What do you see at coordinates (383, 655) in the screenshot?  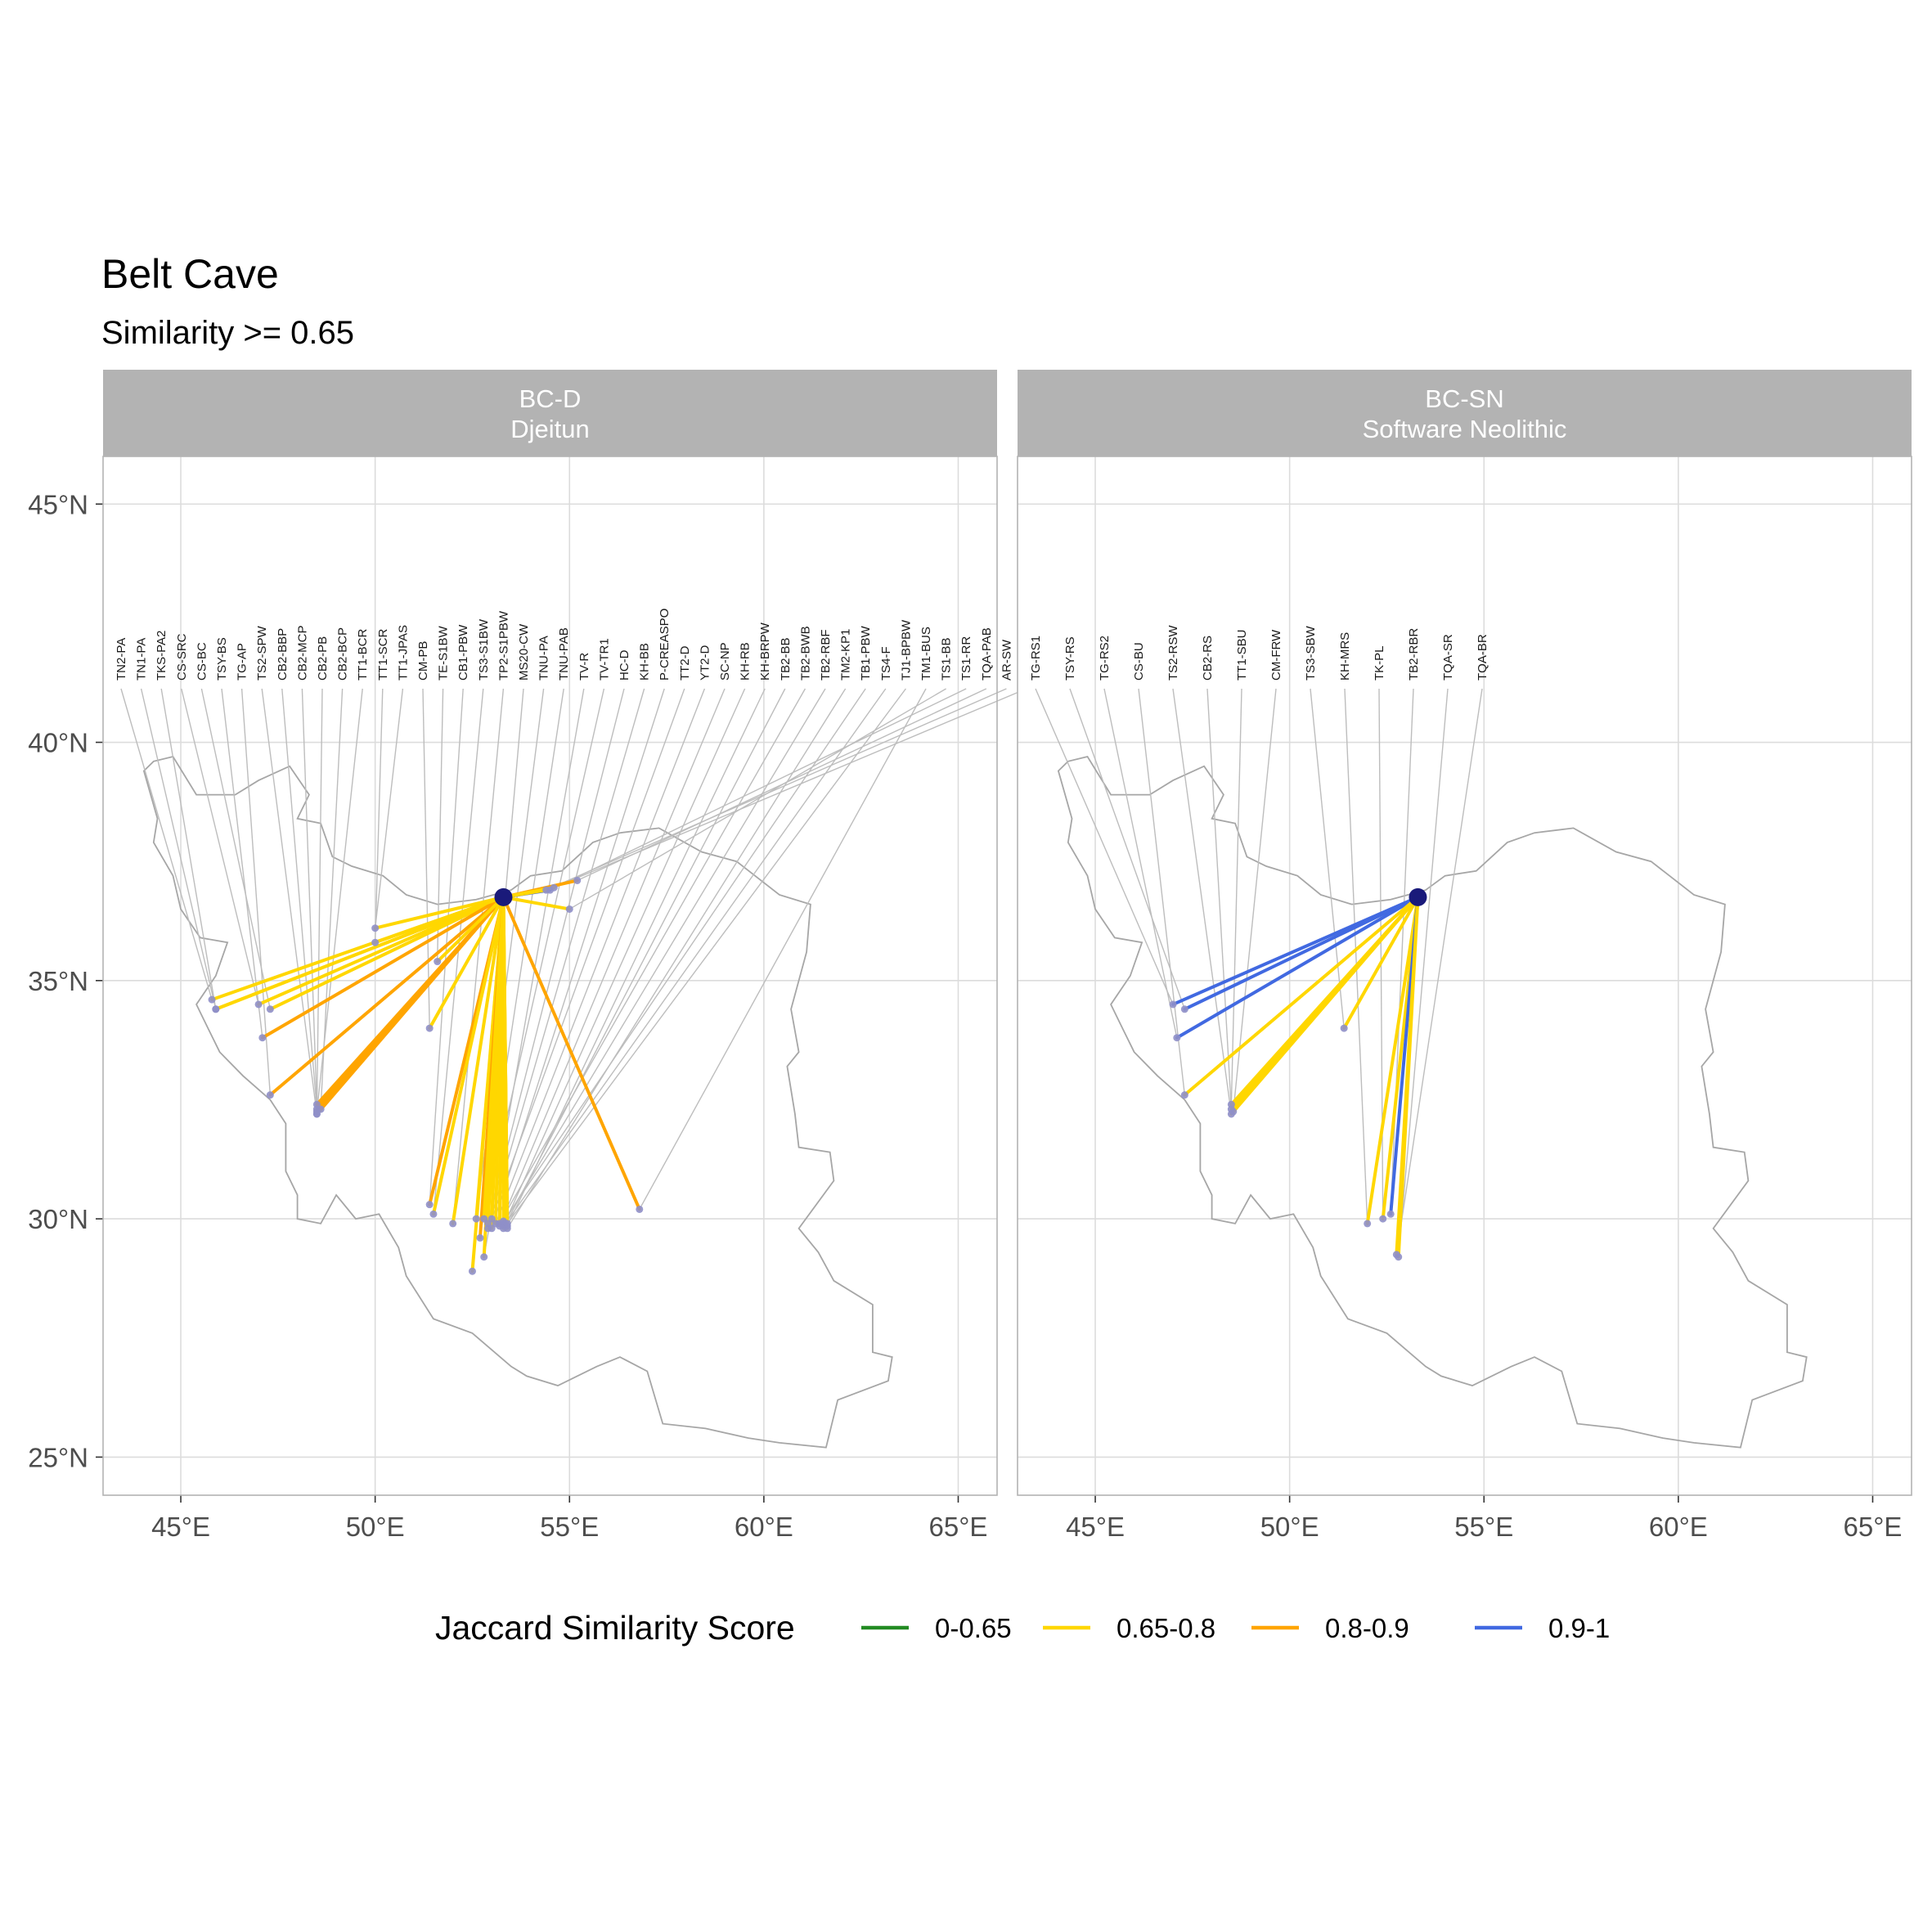 I see `site-label: TT1-SCR` at bounding box center [383, 655].